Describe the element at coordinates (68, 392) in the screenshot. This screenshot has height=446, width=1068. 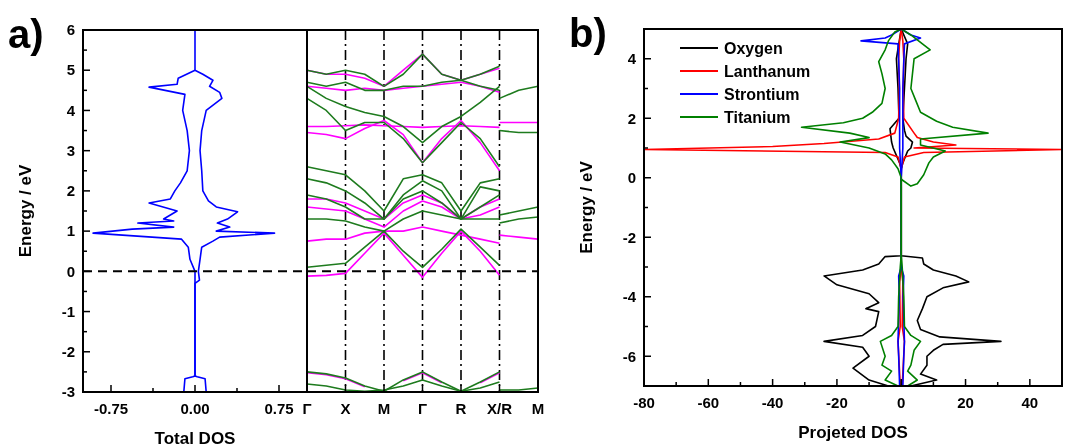
I see `y-tick-label: -3` at that location.